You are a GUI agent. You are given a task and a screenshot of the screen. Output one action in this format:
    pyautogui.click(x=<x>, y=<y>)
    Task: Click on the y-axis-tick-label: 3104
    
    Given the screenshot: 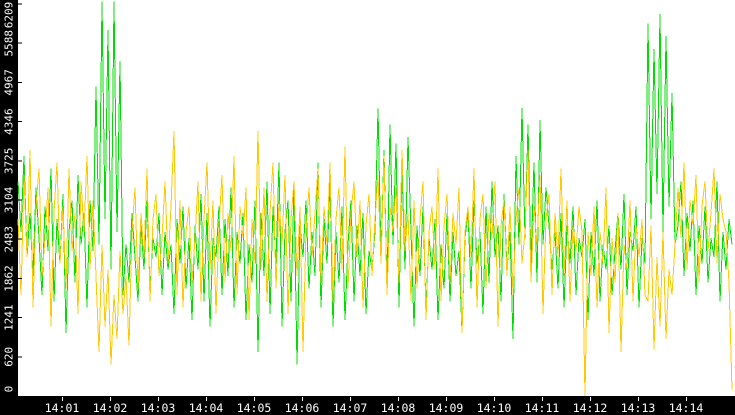 What is the action you would take?
    pyautogui.click(x=9, y=199)
    